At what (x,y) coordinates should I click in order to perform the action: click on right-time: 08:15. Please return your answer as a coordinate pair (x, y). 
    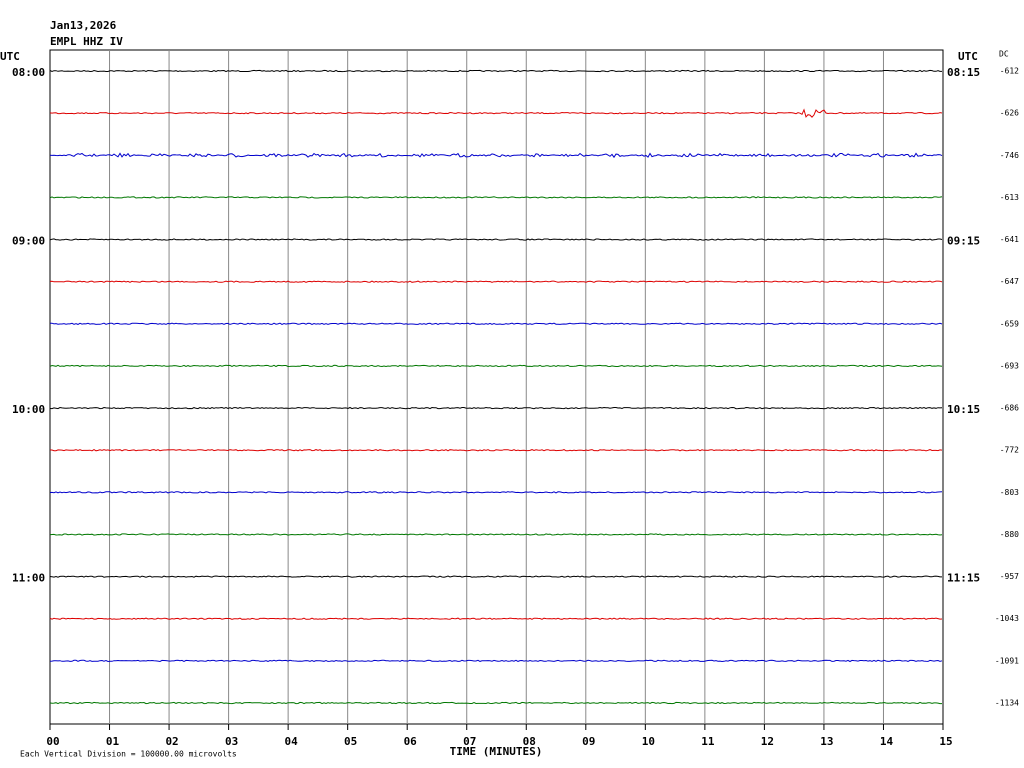
    Looking at the image, I should click on (963, 72).